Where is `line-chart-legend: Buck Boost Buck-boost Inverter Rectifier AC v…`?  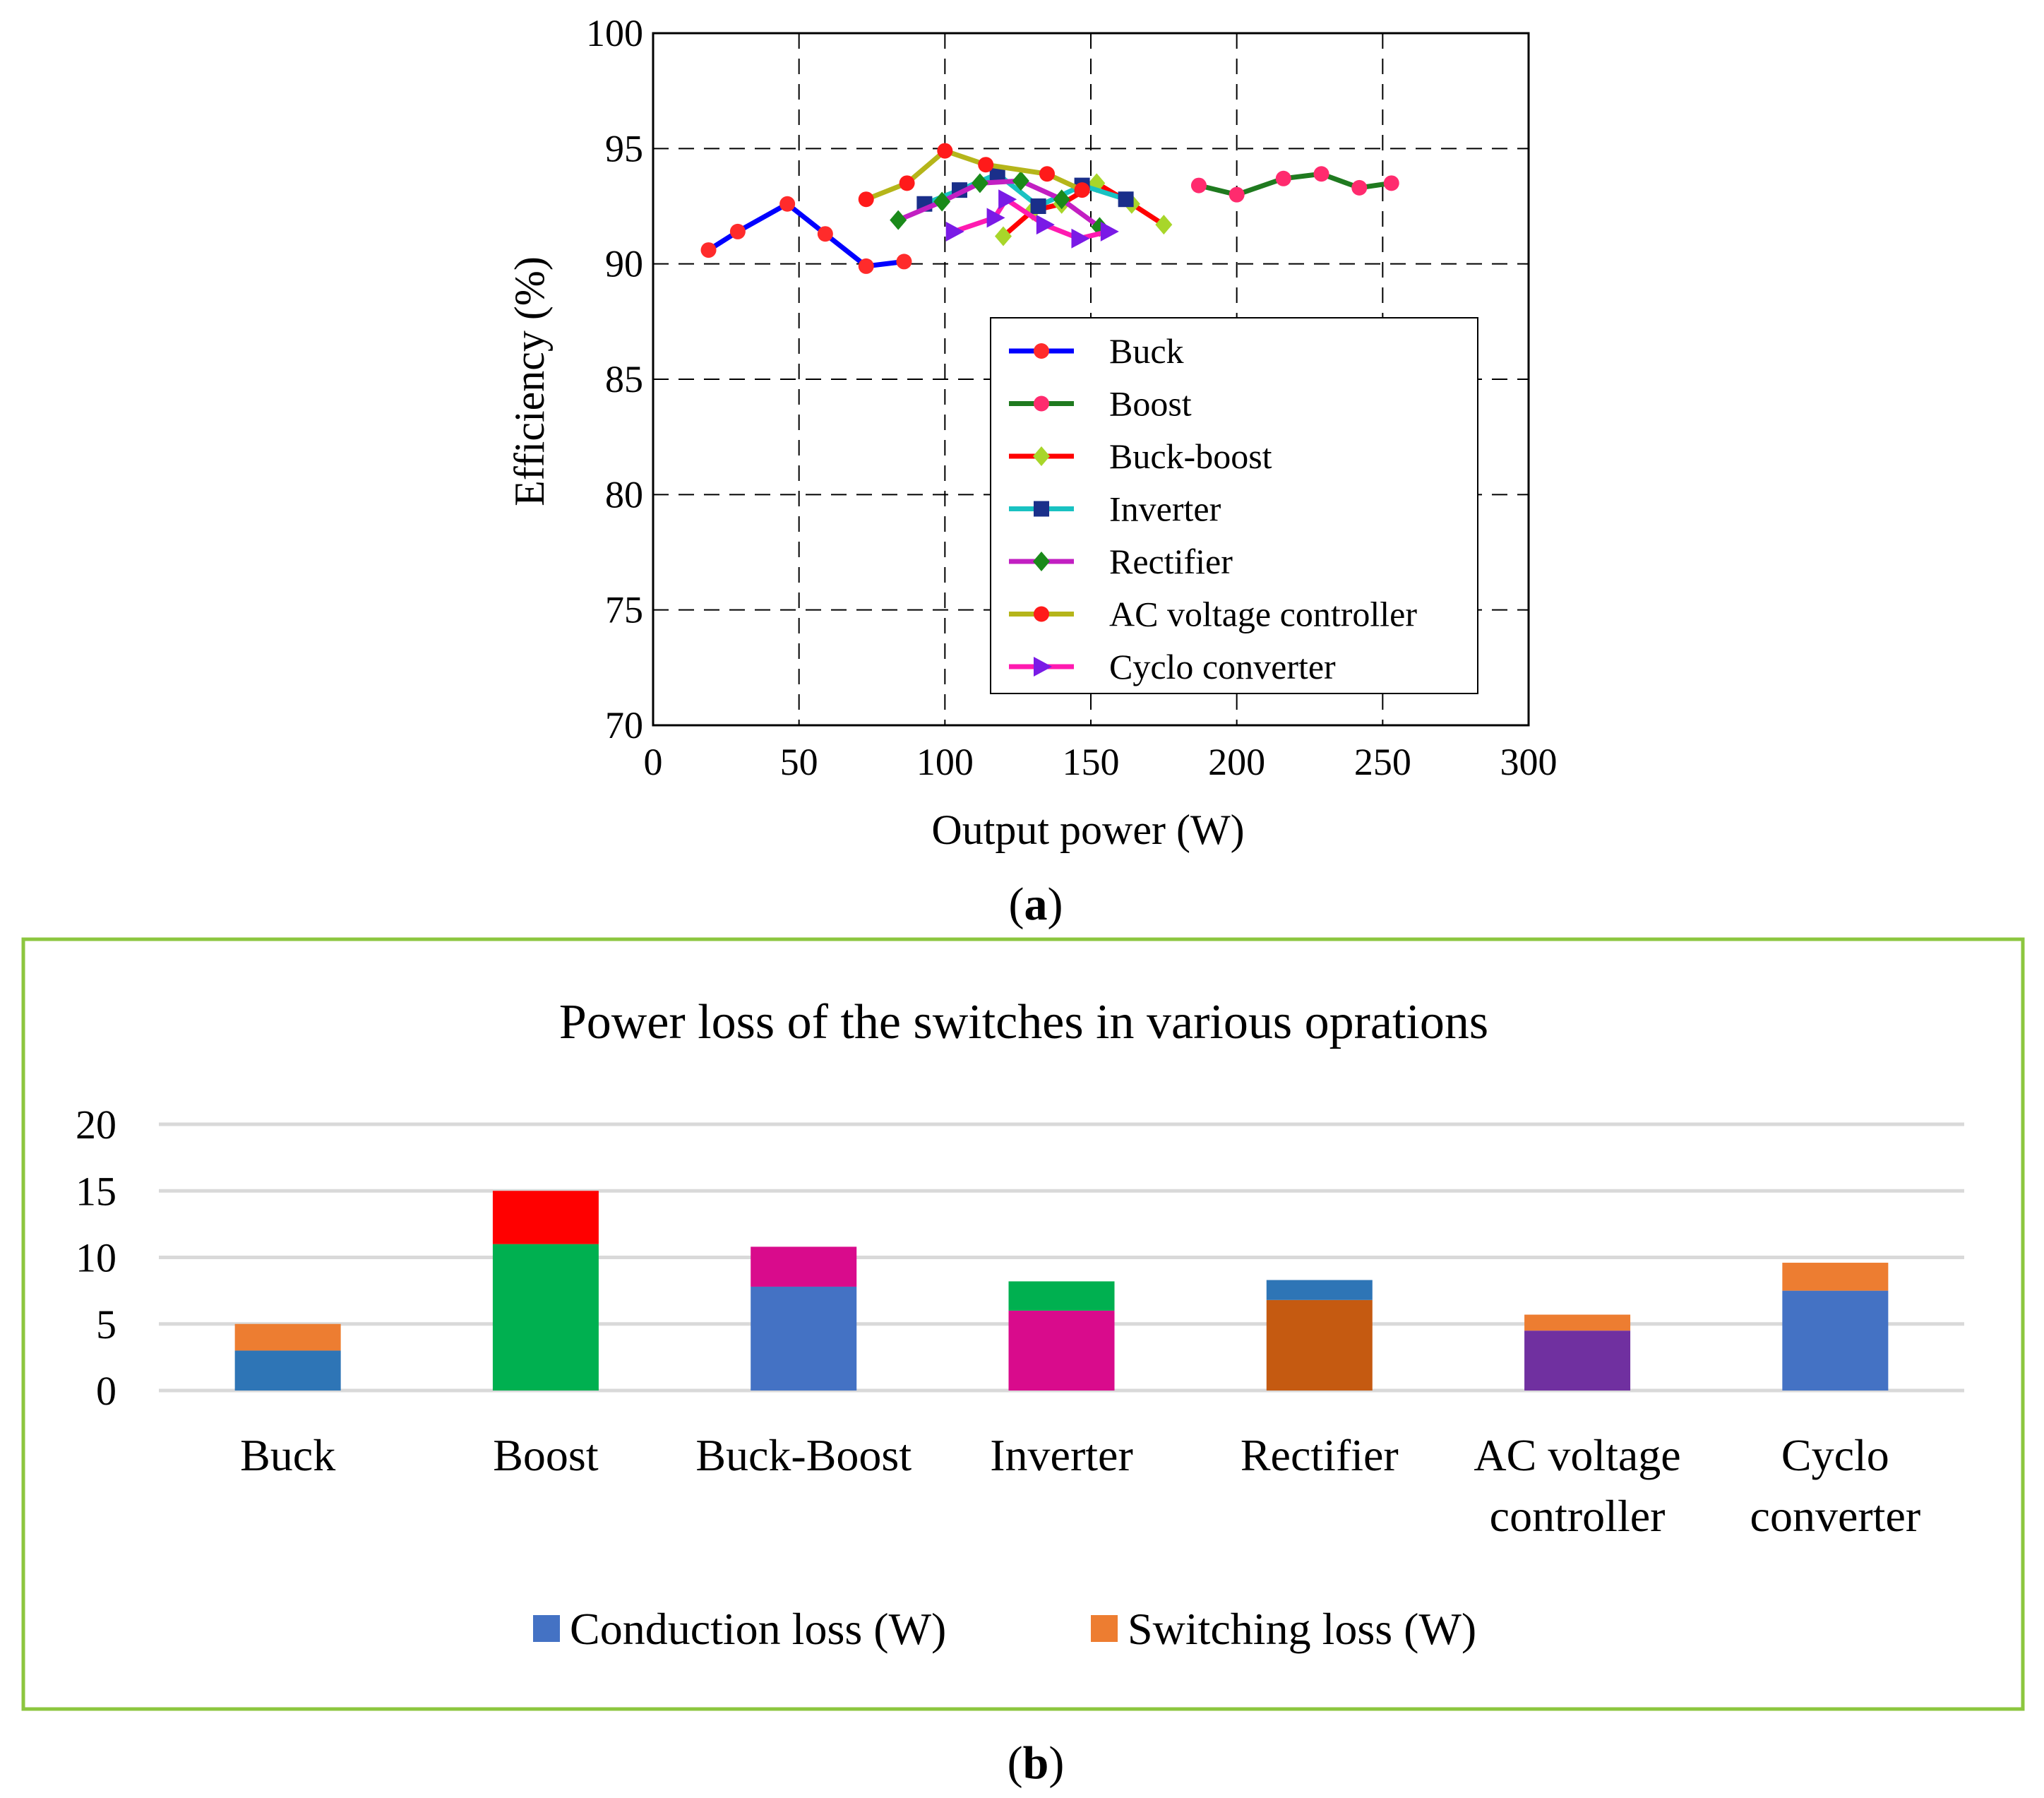
line-chart-legend: Buck Boost Buck-boost Inverter Rectifier AC v… is located at coordinates (1234, 505).